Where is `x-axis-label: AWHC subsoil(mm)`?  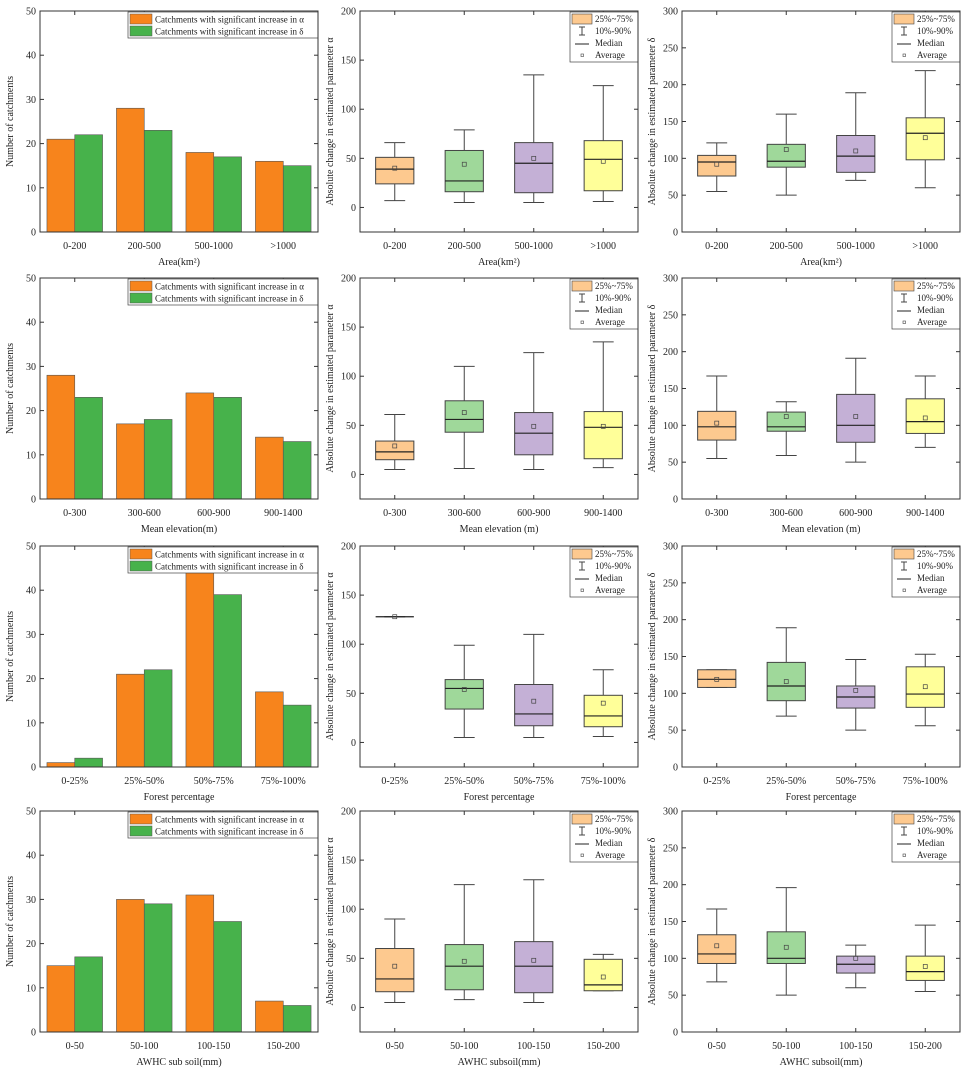 x-axis-label: AWHC subsoil(mm) is located at coordinates (821, 1062).